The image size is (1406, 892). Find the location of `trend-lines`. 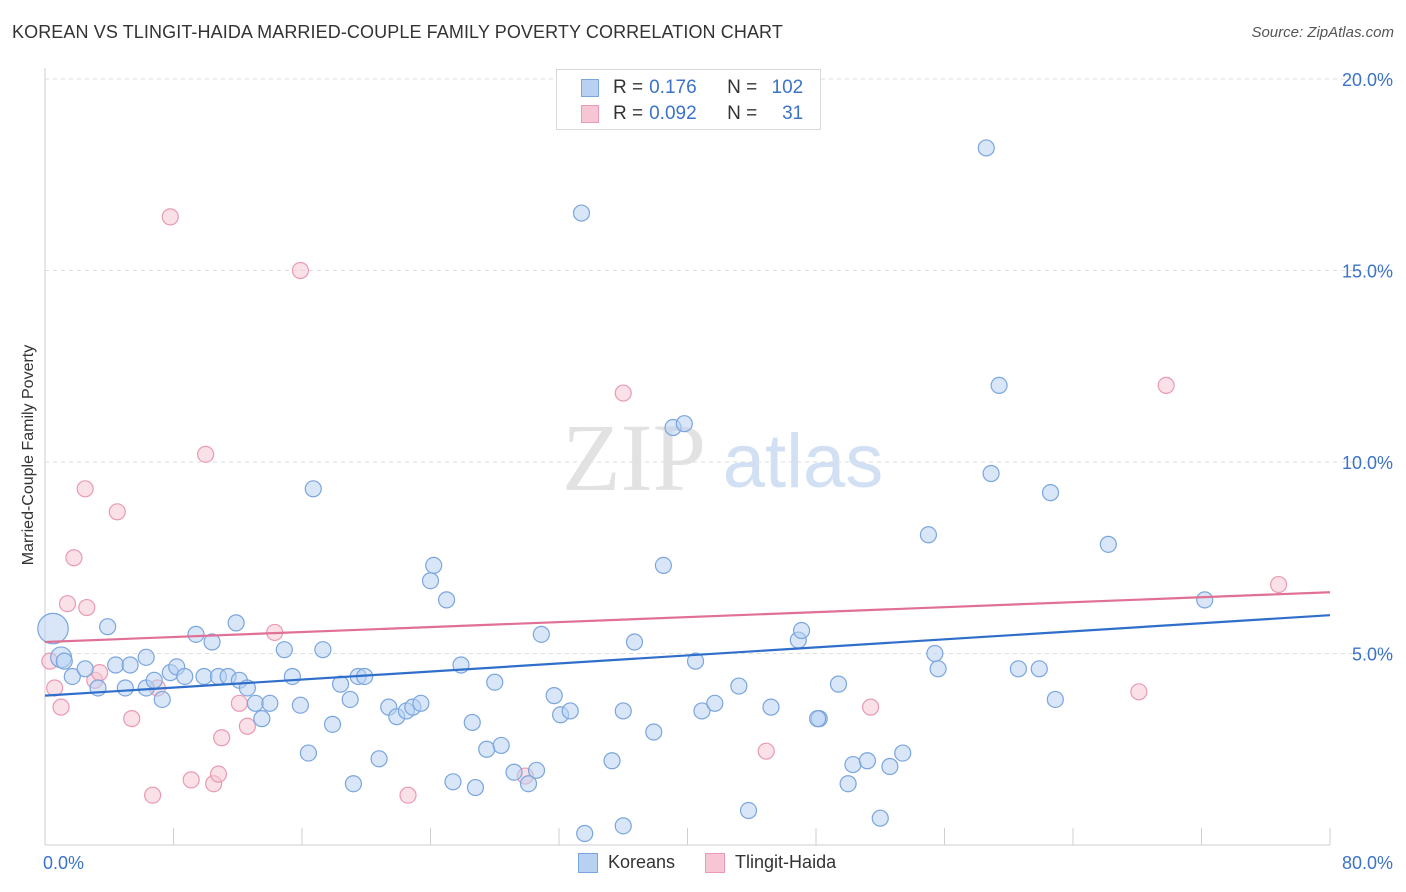

trend-lines is located at coordinates (687, 644).